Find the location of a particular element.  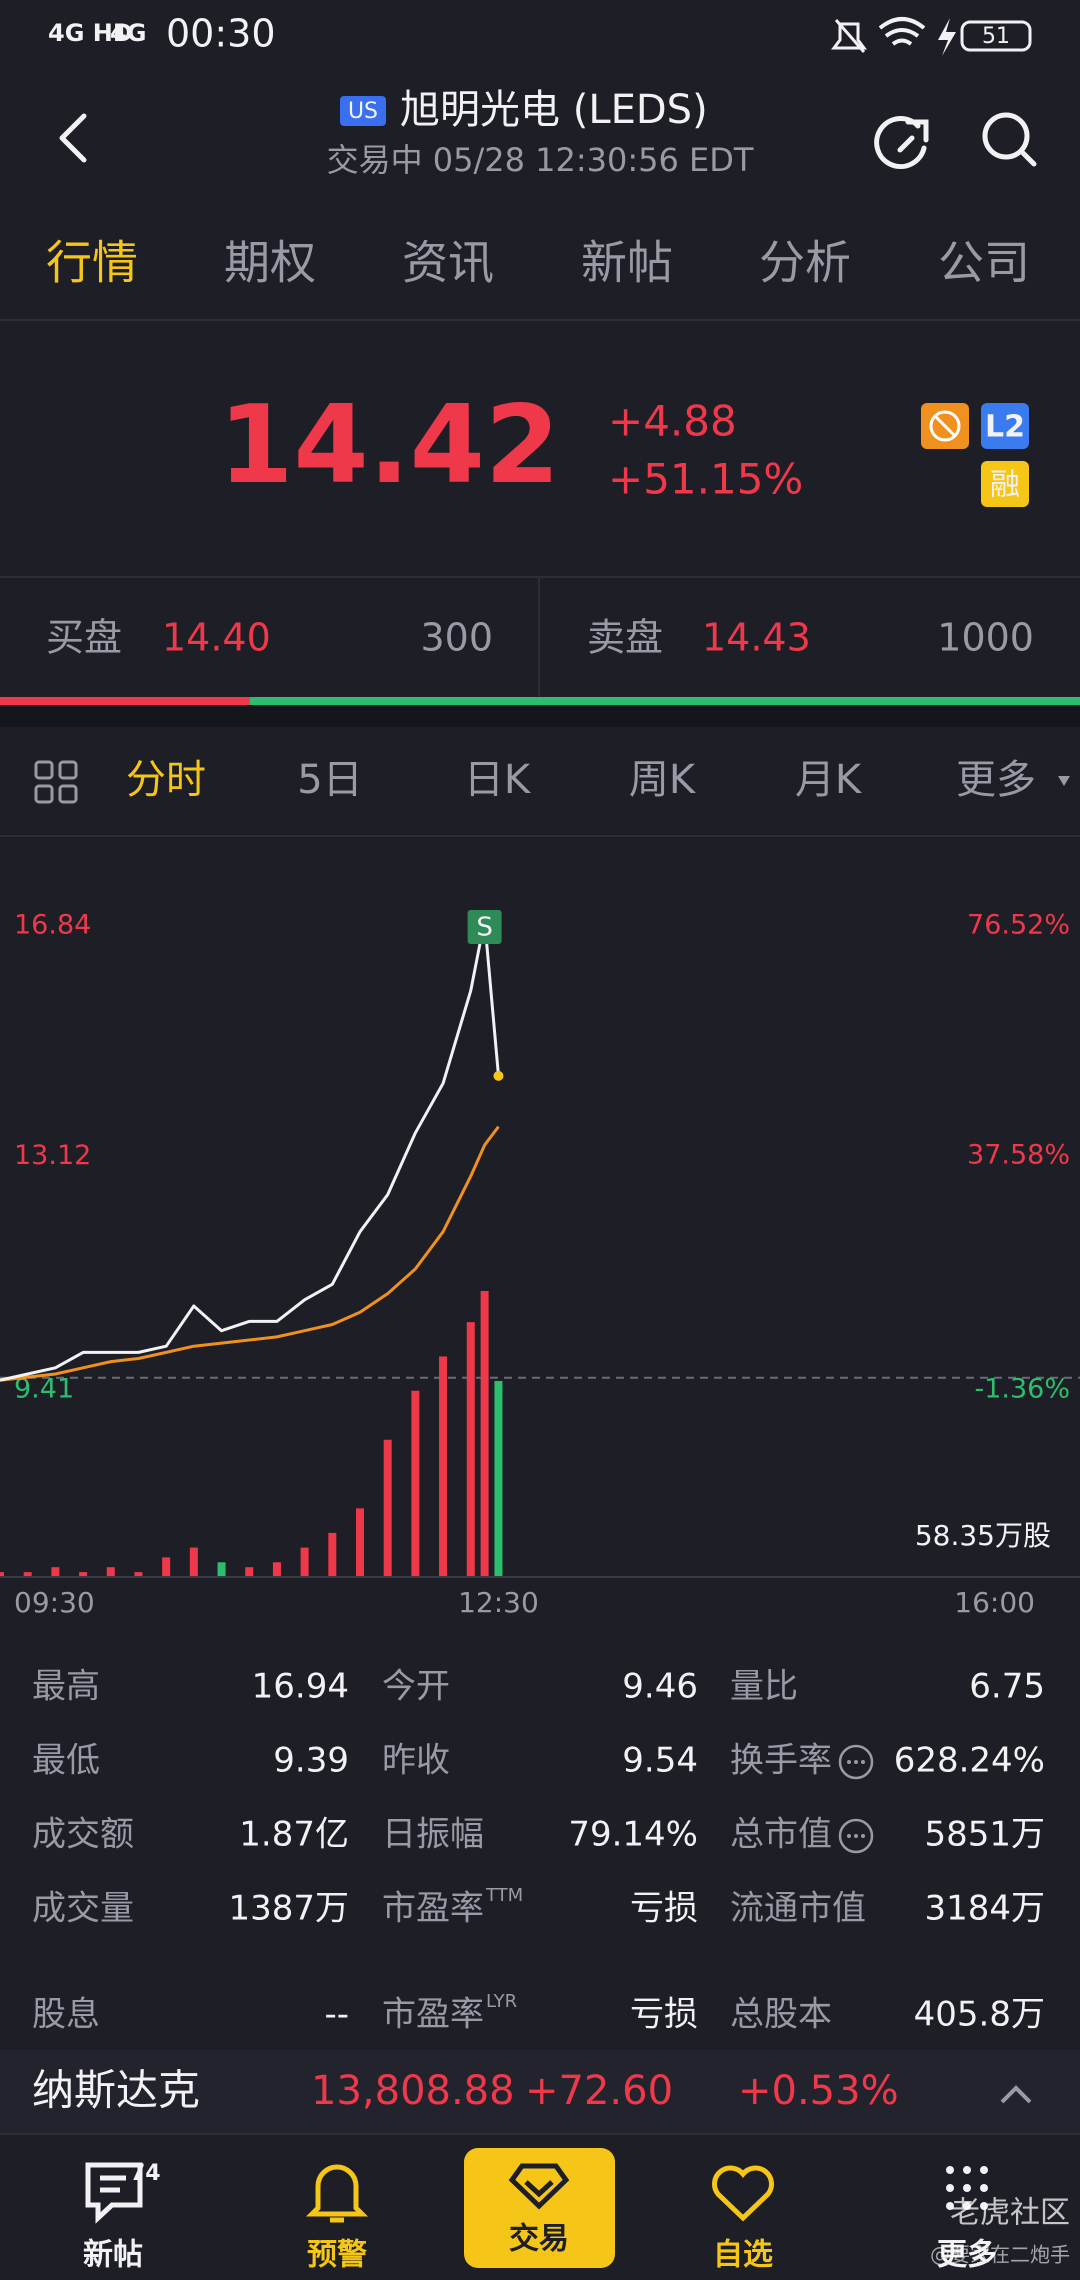

stock-title: 旭明光电 (LEDS) is located at coordinates (554, 110).